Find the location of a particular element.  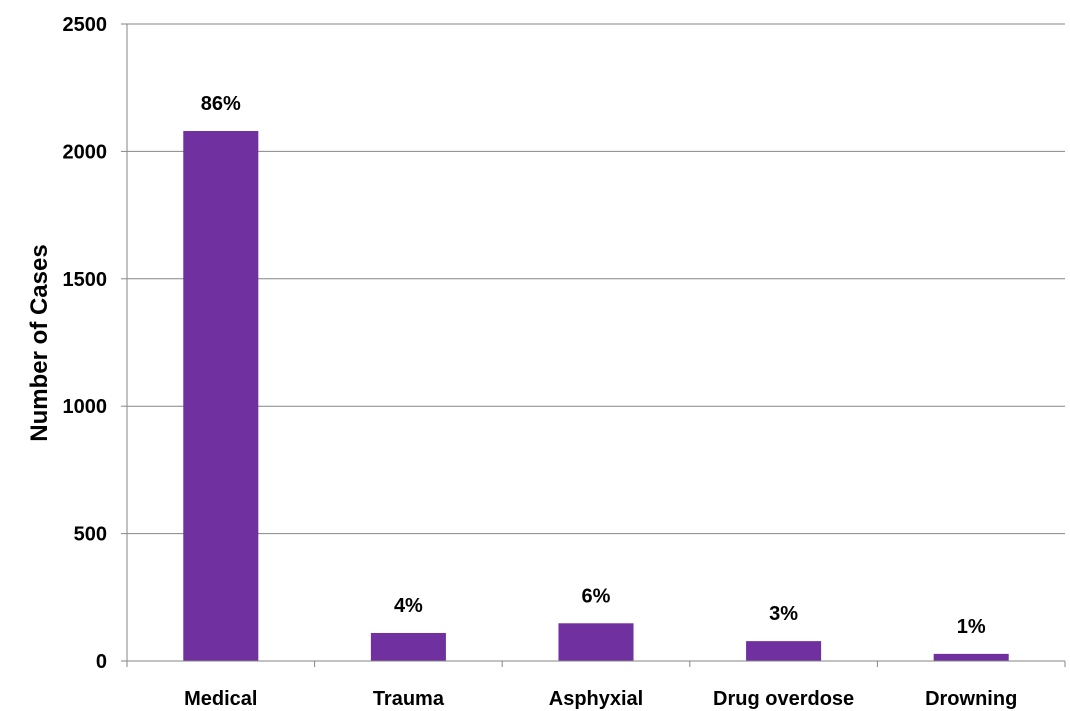

x-tick-label: Asphyxial is located at coordinates (596, 699).